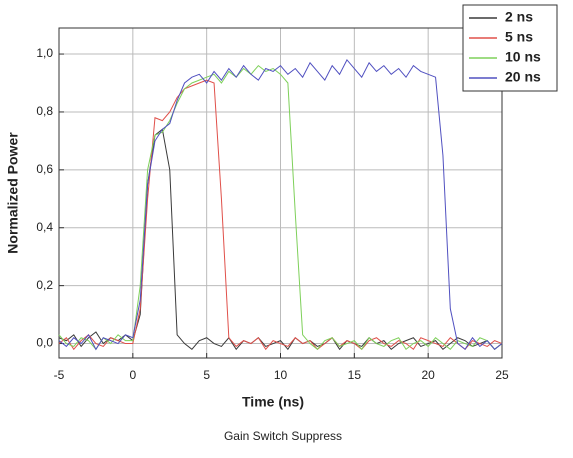  What do you see at coordinates (132, 375) in the screenshot?
I see `x-tick-label: 0` at bounding box center [132, 375].